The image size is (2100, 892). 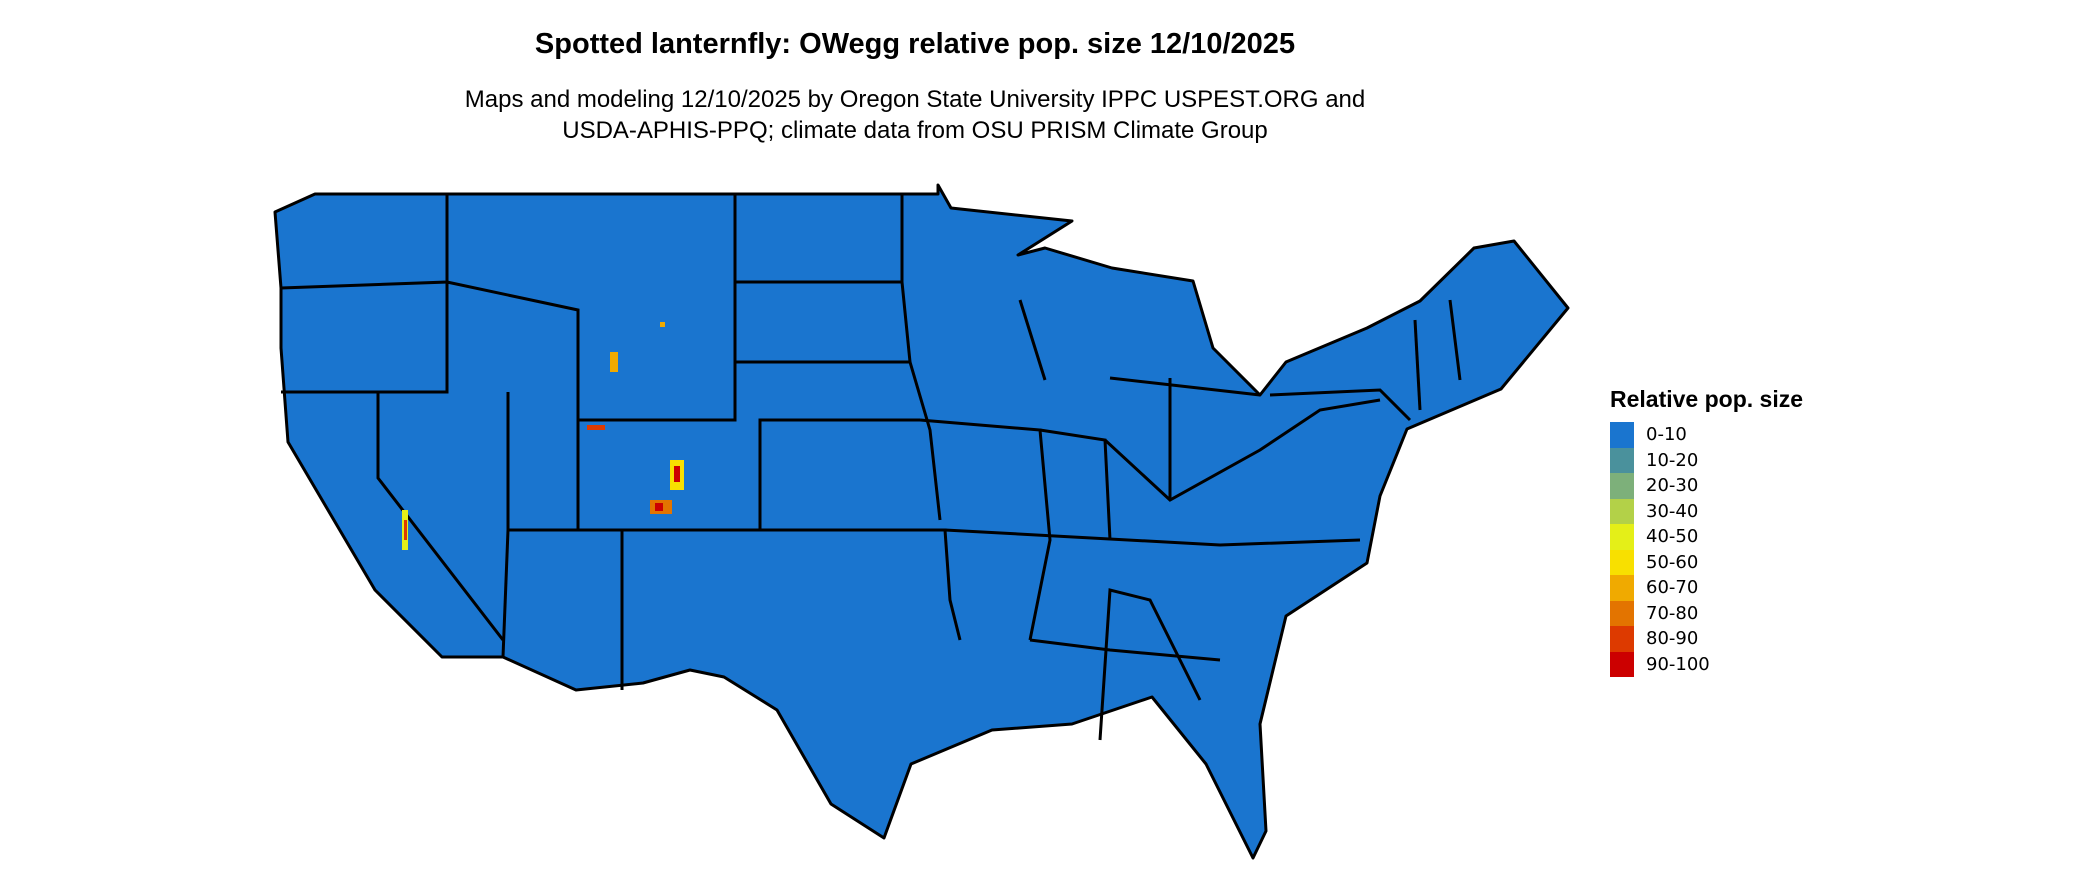 I want to click on legend-item: 50-60, so click(x=1706, y=562).